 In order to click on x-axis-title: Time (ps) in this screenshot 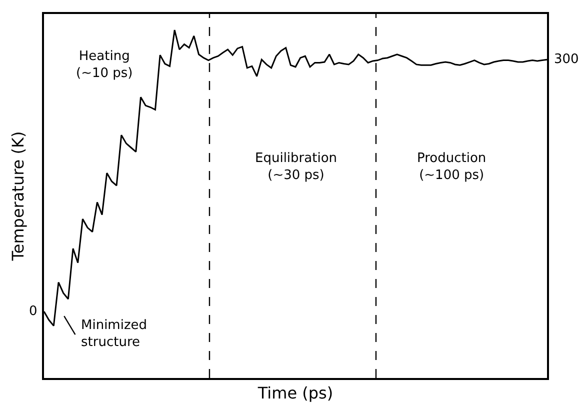, I will do `click(295, 393)`.